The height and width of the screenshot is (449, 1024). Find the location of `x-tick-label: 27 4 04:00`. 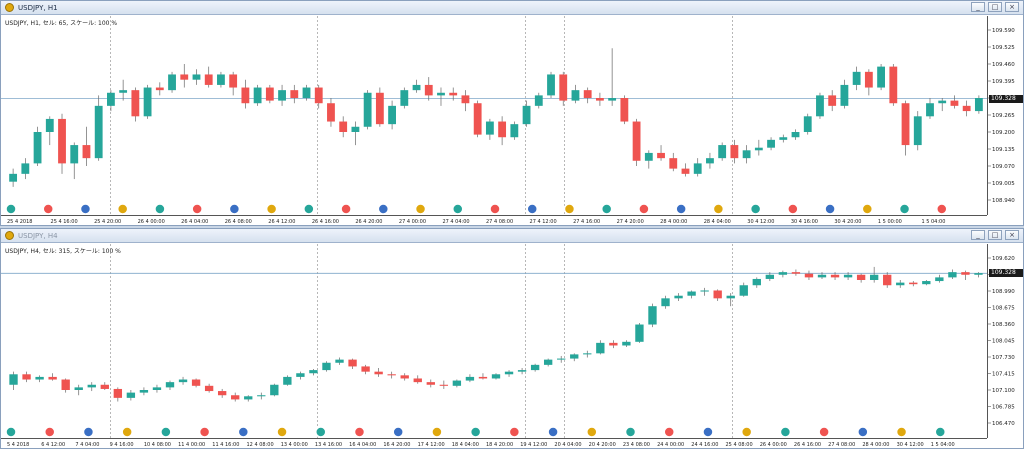

x-tick-label: 27 4 04:00 is located at coordinates (455, 222).